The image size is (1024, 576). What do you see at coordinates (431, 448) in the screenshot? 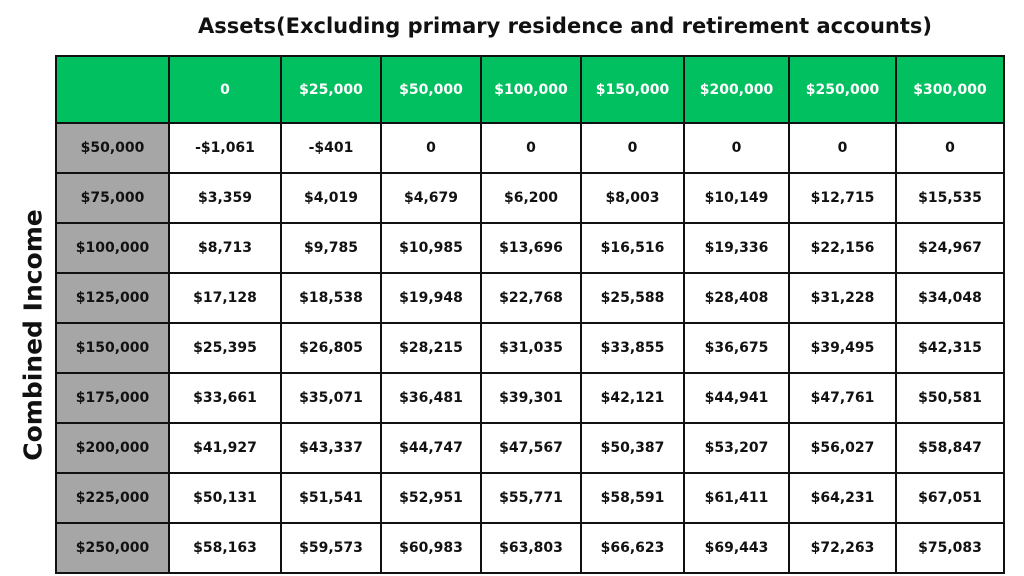
I see `cell: $44,747` at bounding box center [431, 448].